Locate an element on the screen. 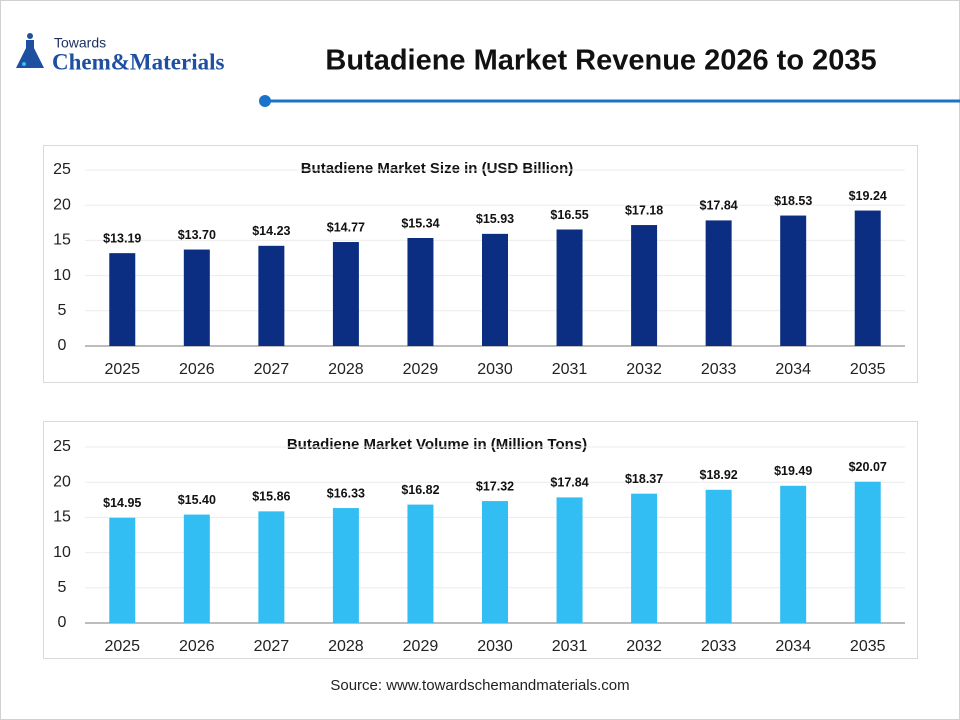 This screenshot has height=720, width=960. data-label: $13.19 is located at coordinates (122, 238).